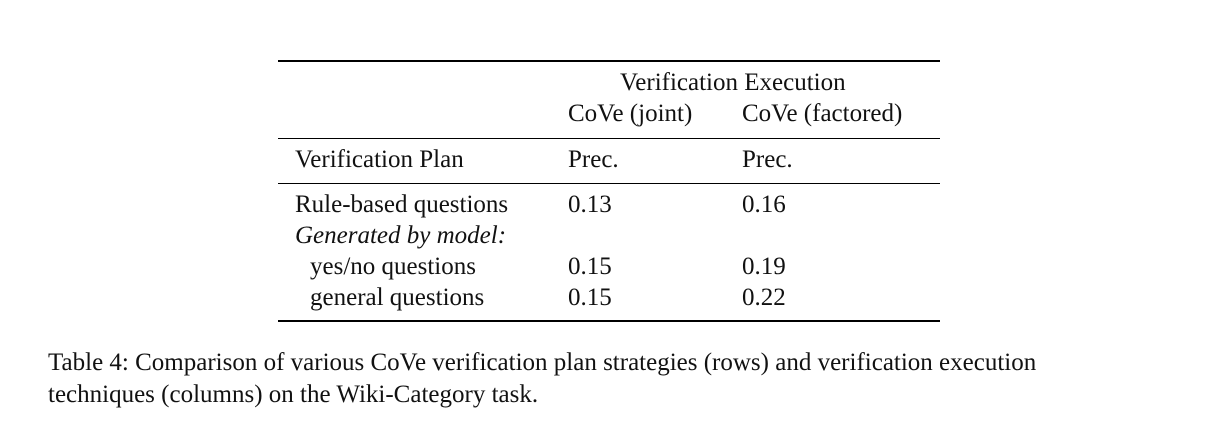 This screenshot has height=443, width=1207. I want to click on header-prec-joint: Prec., so click(593, 159).